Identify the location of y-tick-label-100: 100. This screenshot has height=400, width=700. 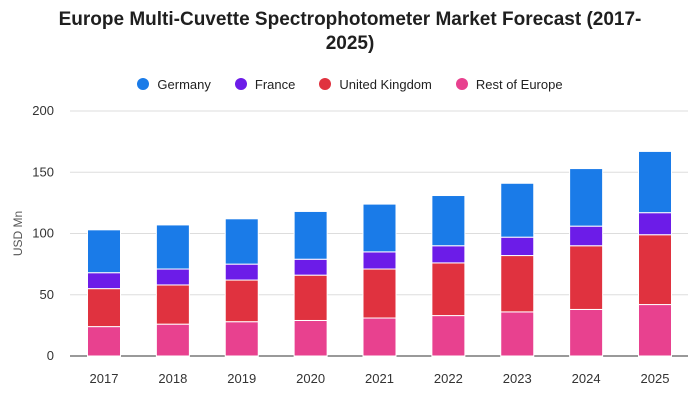
(43, 233).